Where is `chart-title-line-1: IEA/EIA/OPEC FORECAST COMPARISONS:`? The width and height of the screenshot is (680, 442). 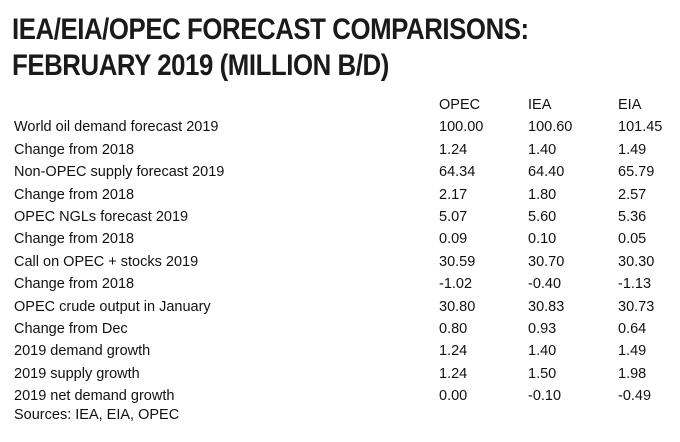 chart-title-line-1: IEA/EIA/OPEC FORECAST COMPARISONS: is located at coordinates (270, 29).